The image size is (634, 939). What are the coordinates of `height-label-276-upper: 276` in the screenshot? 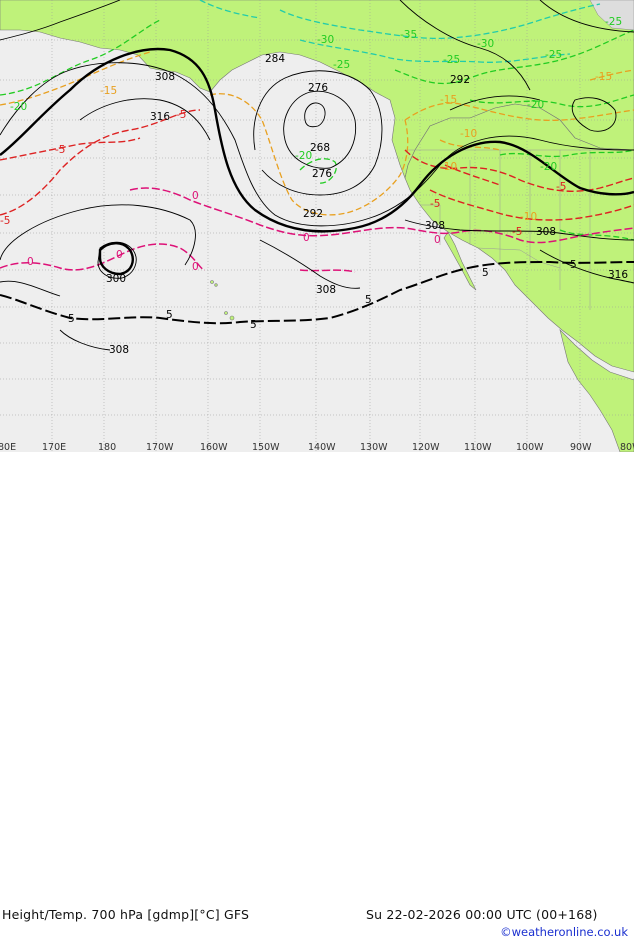 It's located at (318, 88).